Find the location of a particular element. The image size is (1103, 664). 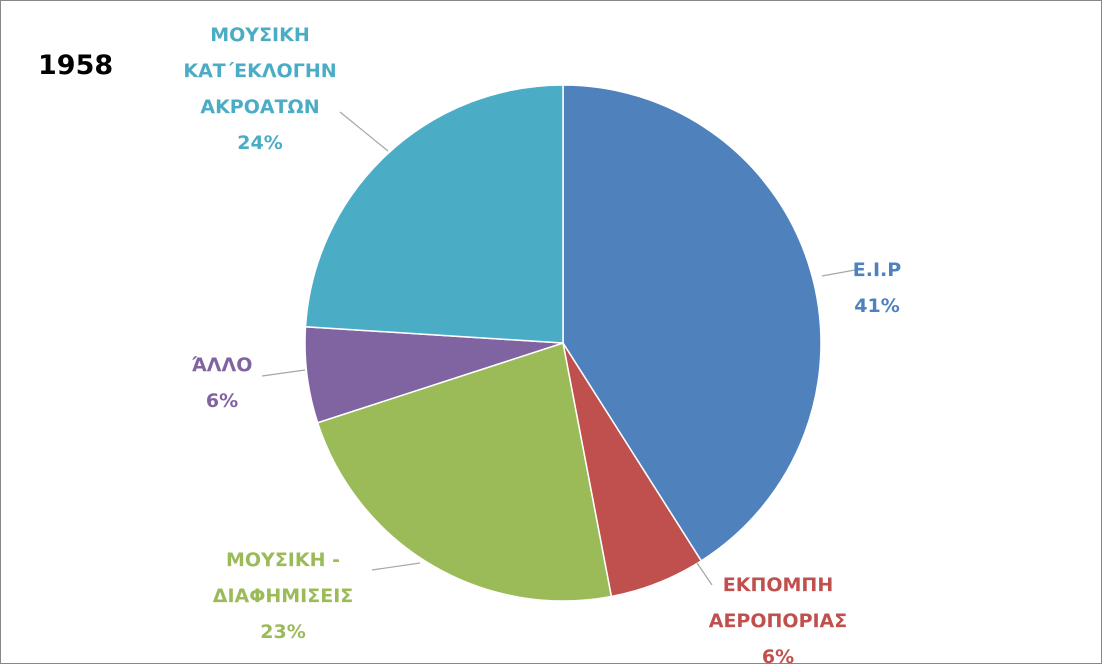

slice-label: ΆΛΛΟ 6% is located at coordinates (222, 383).